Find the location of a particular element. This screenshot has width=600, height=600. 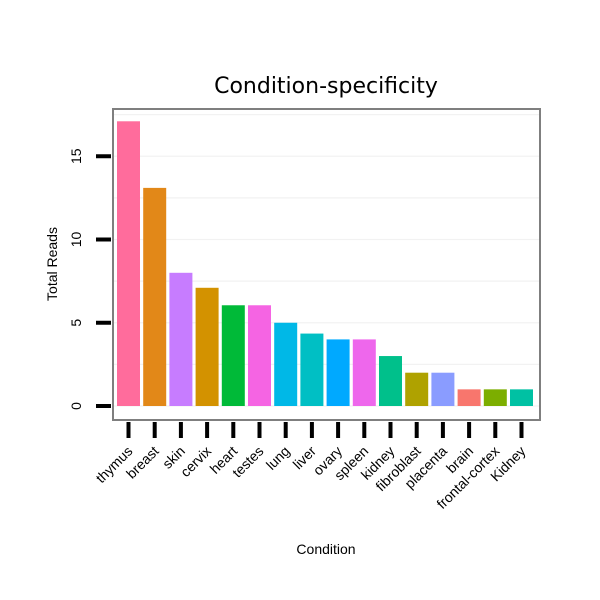

bar-fibroblast is located at coordinates (417, 389).